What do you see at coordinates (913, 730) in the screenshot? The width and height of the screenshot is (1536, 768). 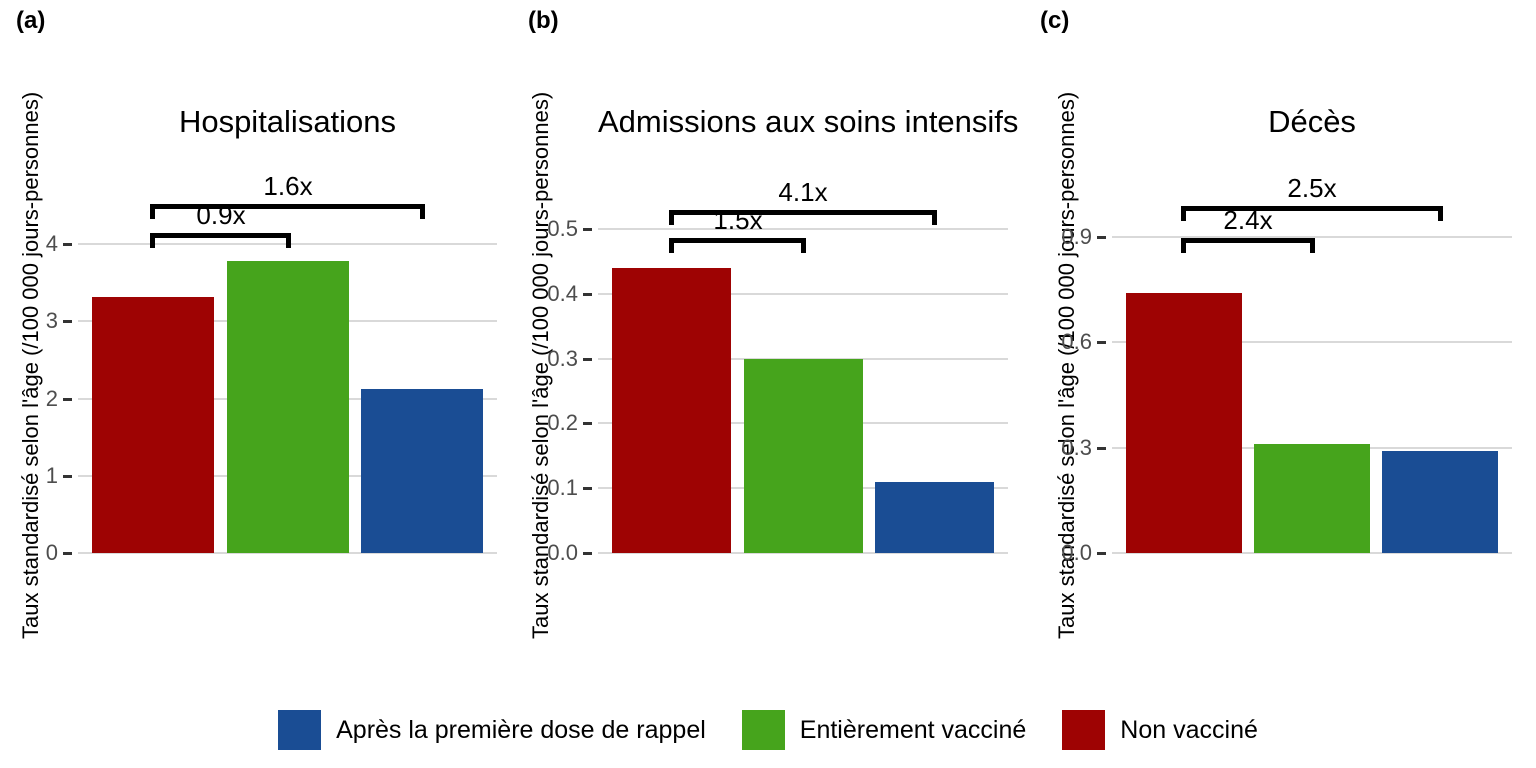 I see `legend-label: Entièrement vacciné` at bounding box center [913, 730].